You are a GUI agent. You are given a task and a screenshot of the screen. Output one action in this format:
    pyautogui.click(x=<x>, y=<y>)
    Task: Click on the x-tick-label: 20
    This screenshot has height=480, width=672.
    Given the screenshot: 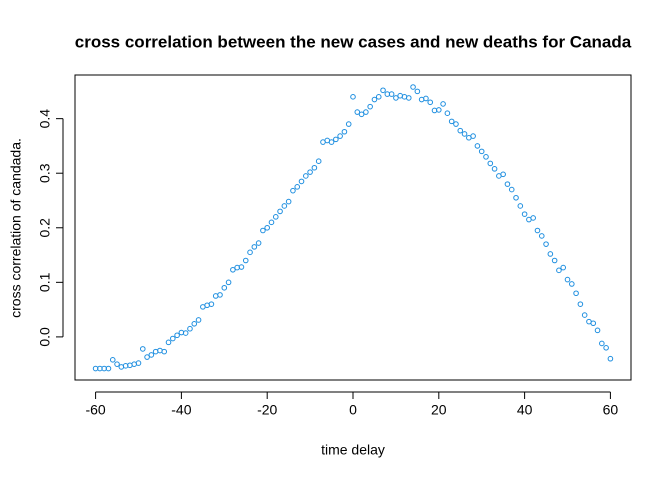 What is the action you would take?
    pyautogui.click(x=439, y=410)
    